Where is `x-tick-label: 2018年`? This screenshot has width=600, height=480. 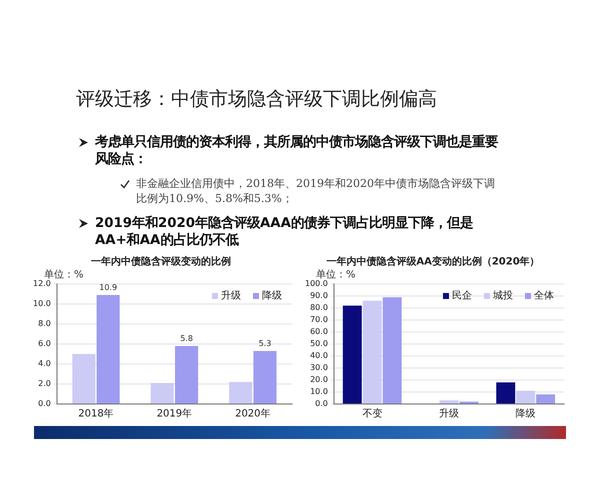
x-tick-label: 2018年 is located at coordinates (96, 414).